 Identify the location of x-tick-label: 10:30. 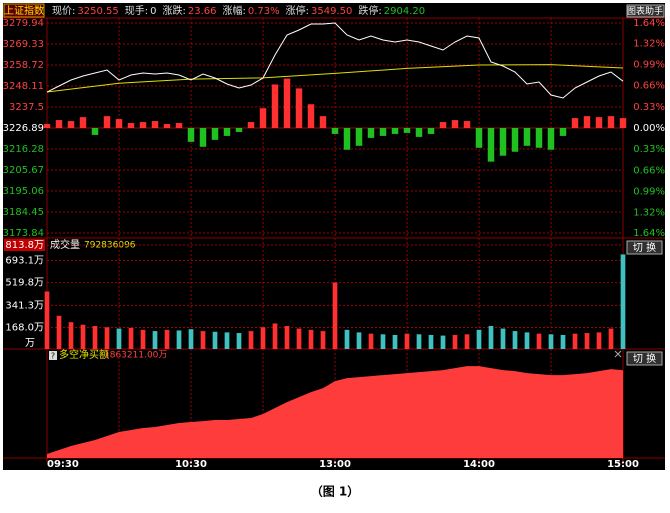
(191, 464).